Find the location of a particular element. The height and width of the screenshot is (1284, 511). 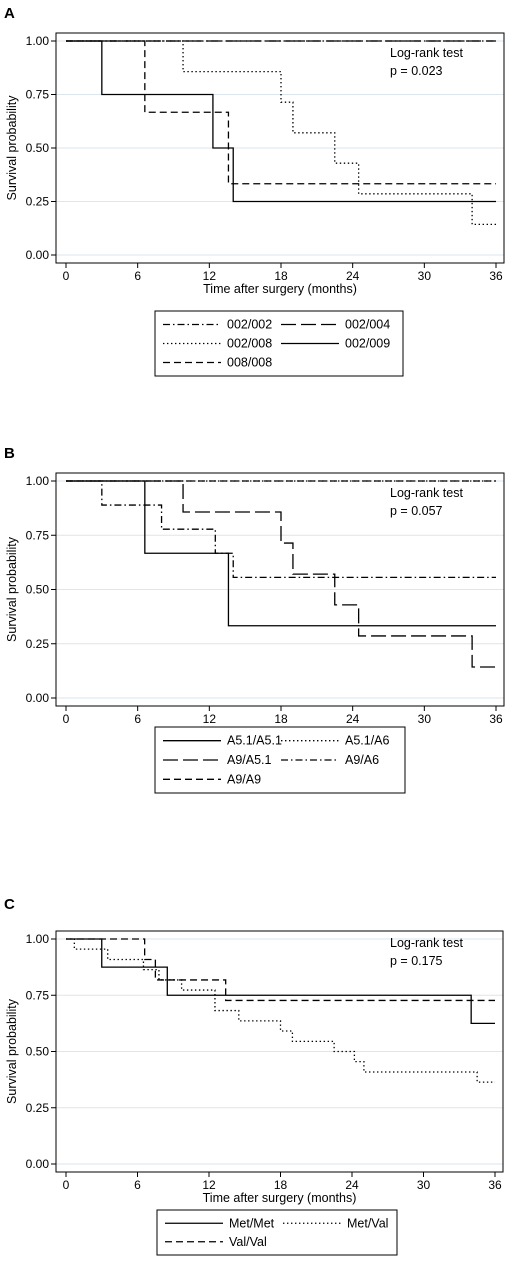

legend-box is located at coordinates (277, 1232).